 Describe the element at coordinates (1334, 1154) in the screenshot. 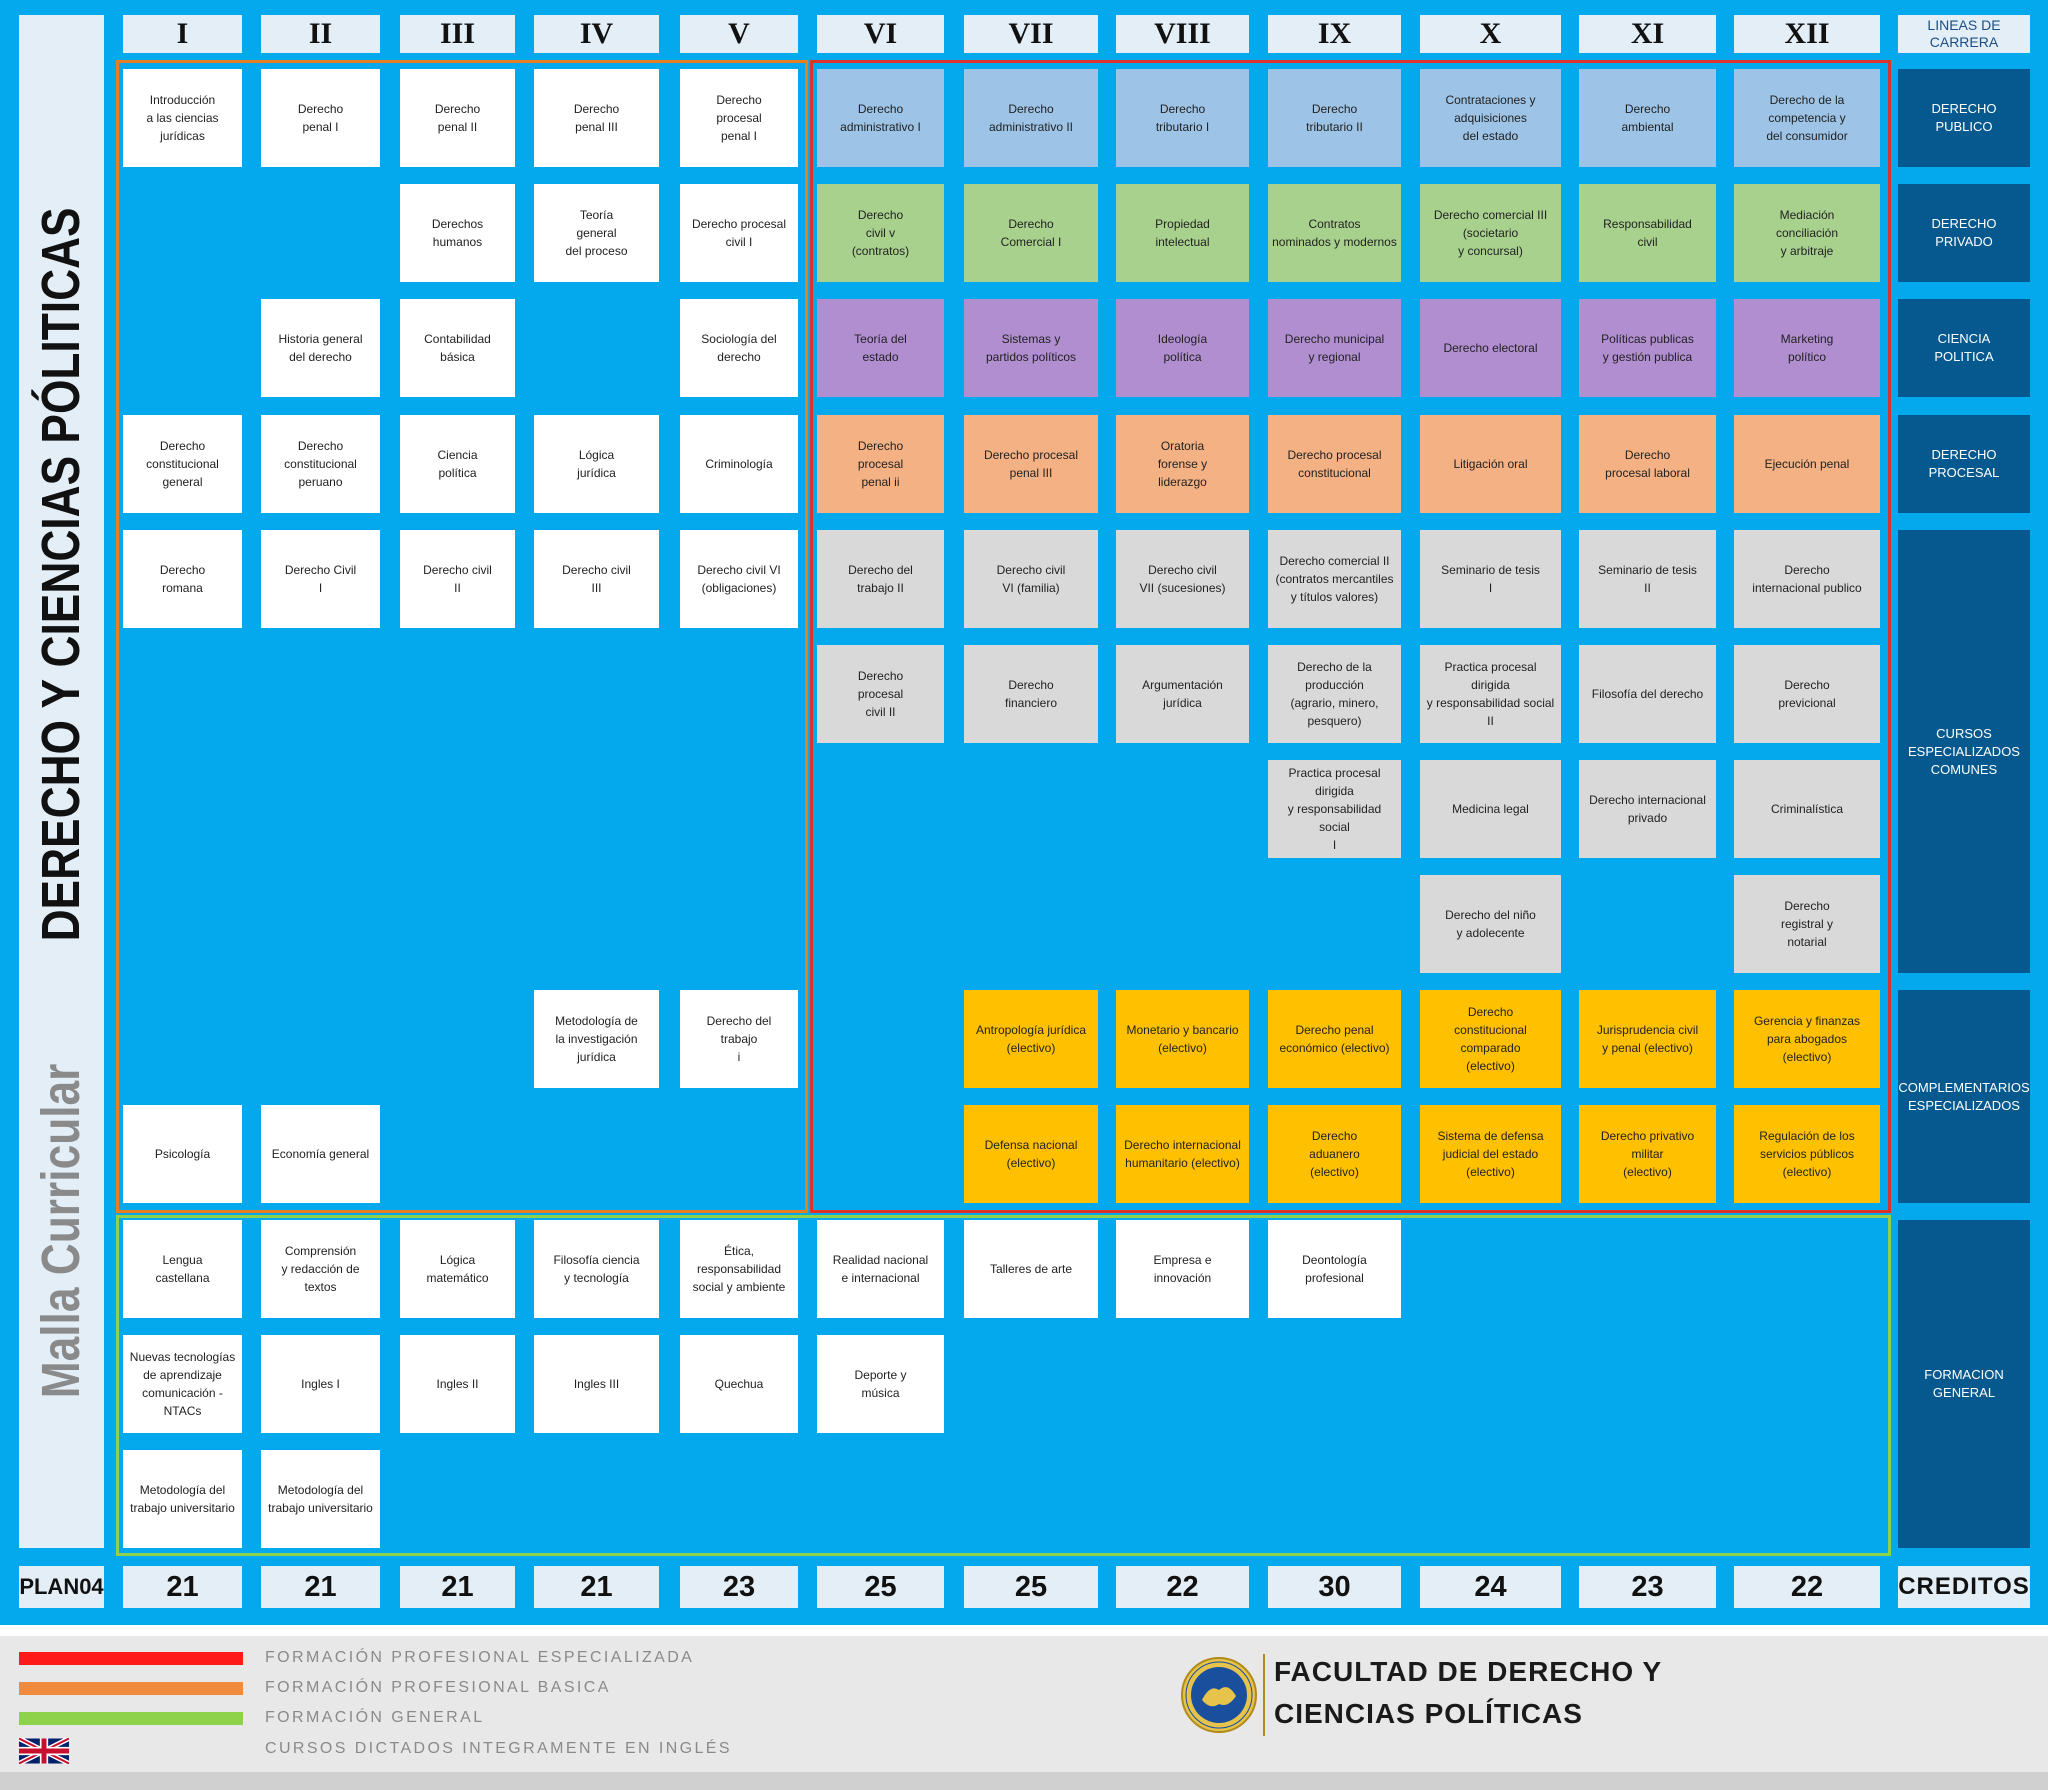

I see `course-cell: Derecho aduanero (electivo)` at that location.